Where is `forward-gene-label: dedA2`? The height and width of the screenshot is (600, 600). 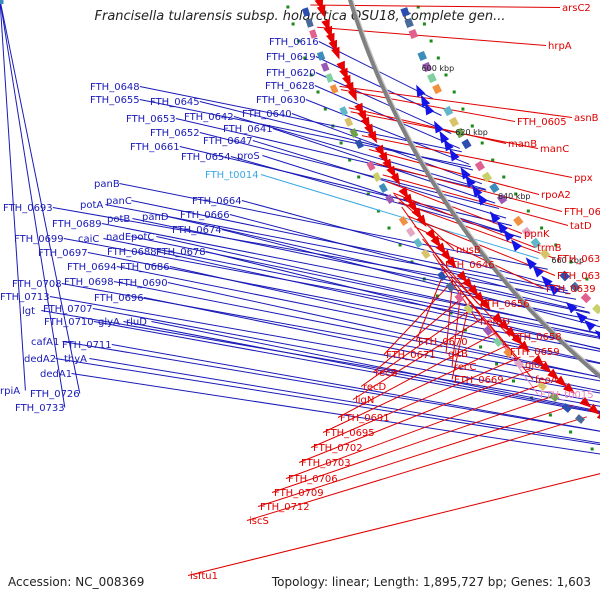 forward-gene-label: dedA2 is located at coordinates (40, 359).